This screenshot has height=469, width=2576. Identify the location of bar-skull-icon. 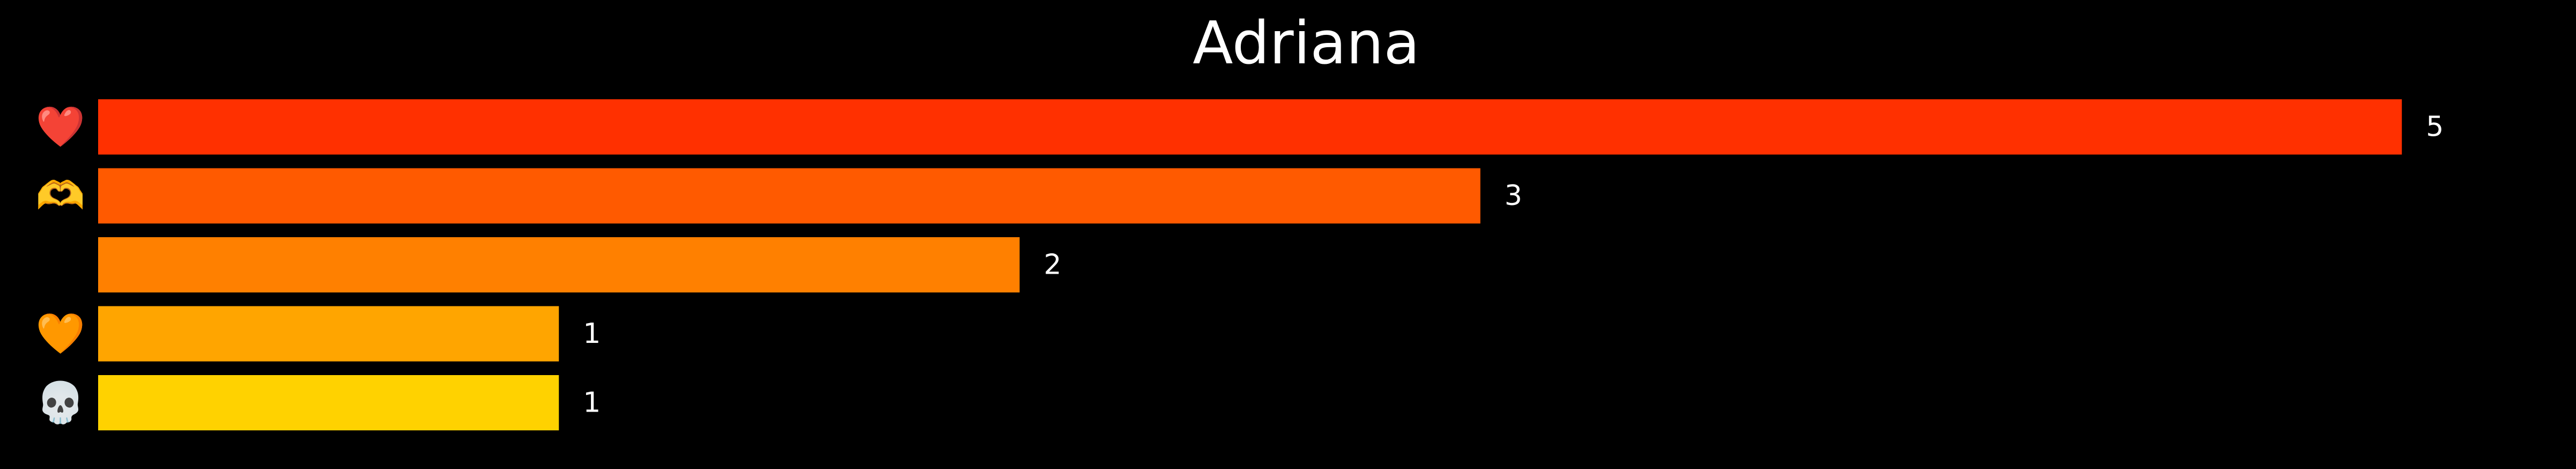
(328, 402).